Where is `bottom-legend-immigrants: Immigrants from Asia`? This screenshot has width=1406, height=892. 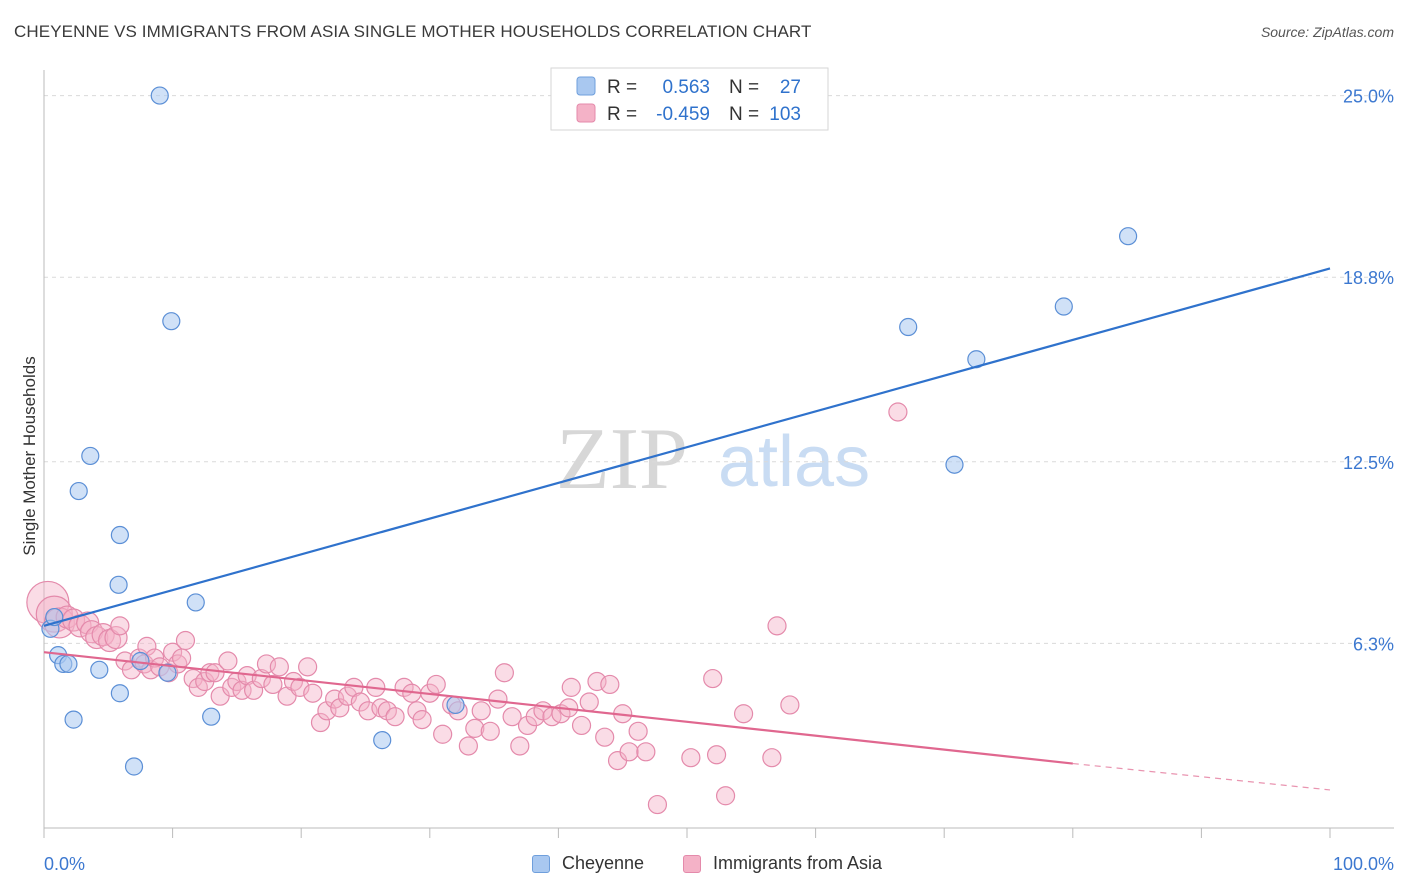 bottom-legend-immigrants: Immigrants from Asia is located at coordinates (782, 863).